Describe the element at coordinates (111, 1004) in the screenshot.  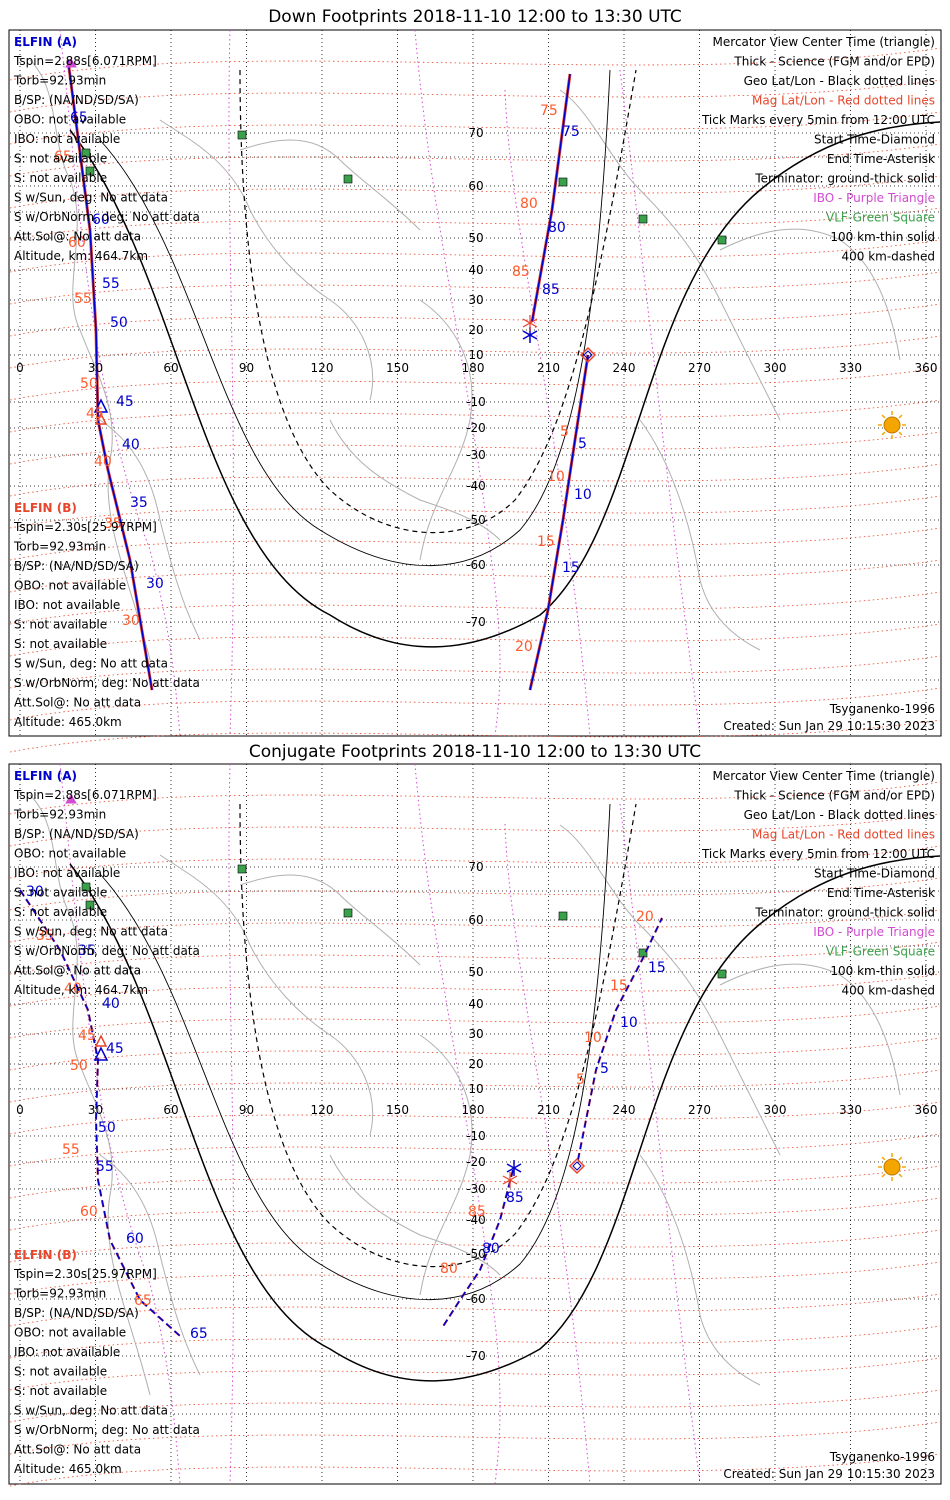
I see `track-time-label: 40` at that location.